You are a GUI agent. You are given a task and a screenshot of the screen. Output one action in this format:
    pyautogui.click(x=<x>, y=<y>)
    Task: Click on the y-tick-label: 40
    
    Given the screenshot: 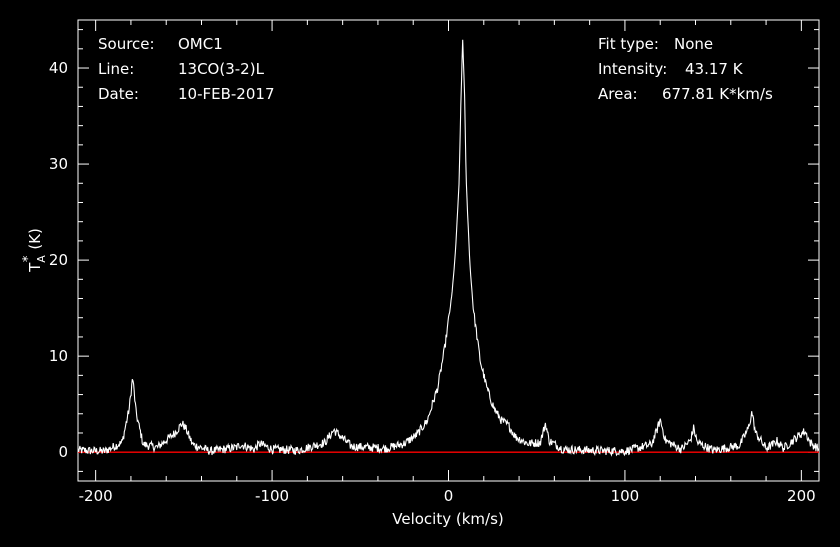 What is the action you would take?
    pyautogui.click(x=58, y=68)
    